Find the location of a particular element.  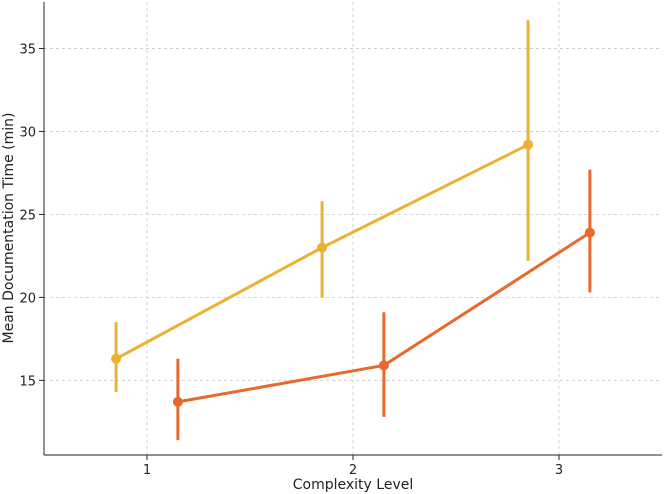

y-axis-label: Mean Documentation Time (min) is located at coordinates (9, 227).